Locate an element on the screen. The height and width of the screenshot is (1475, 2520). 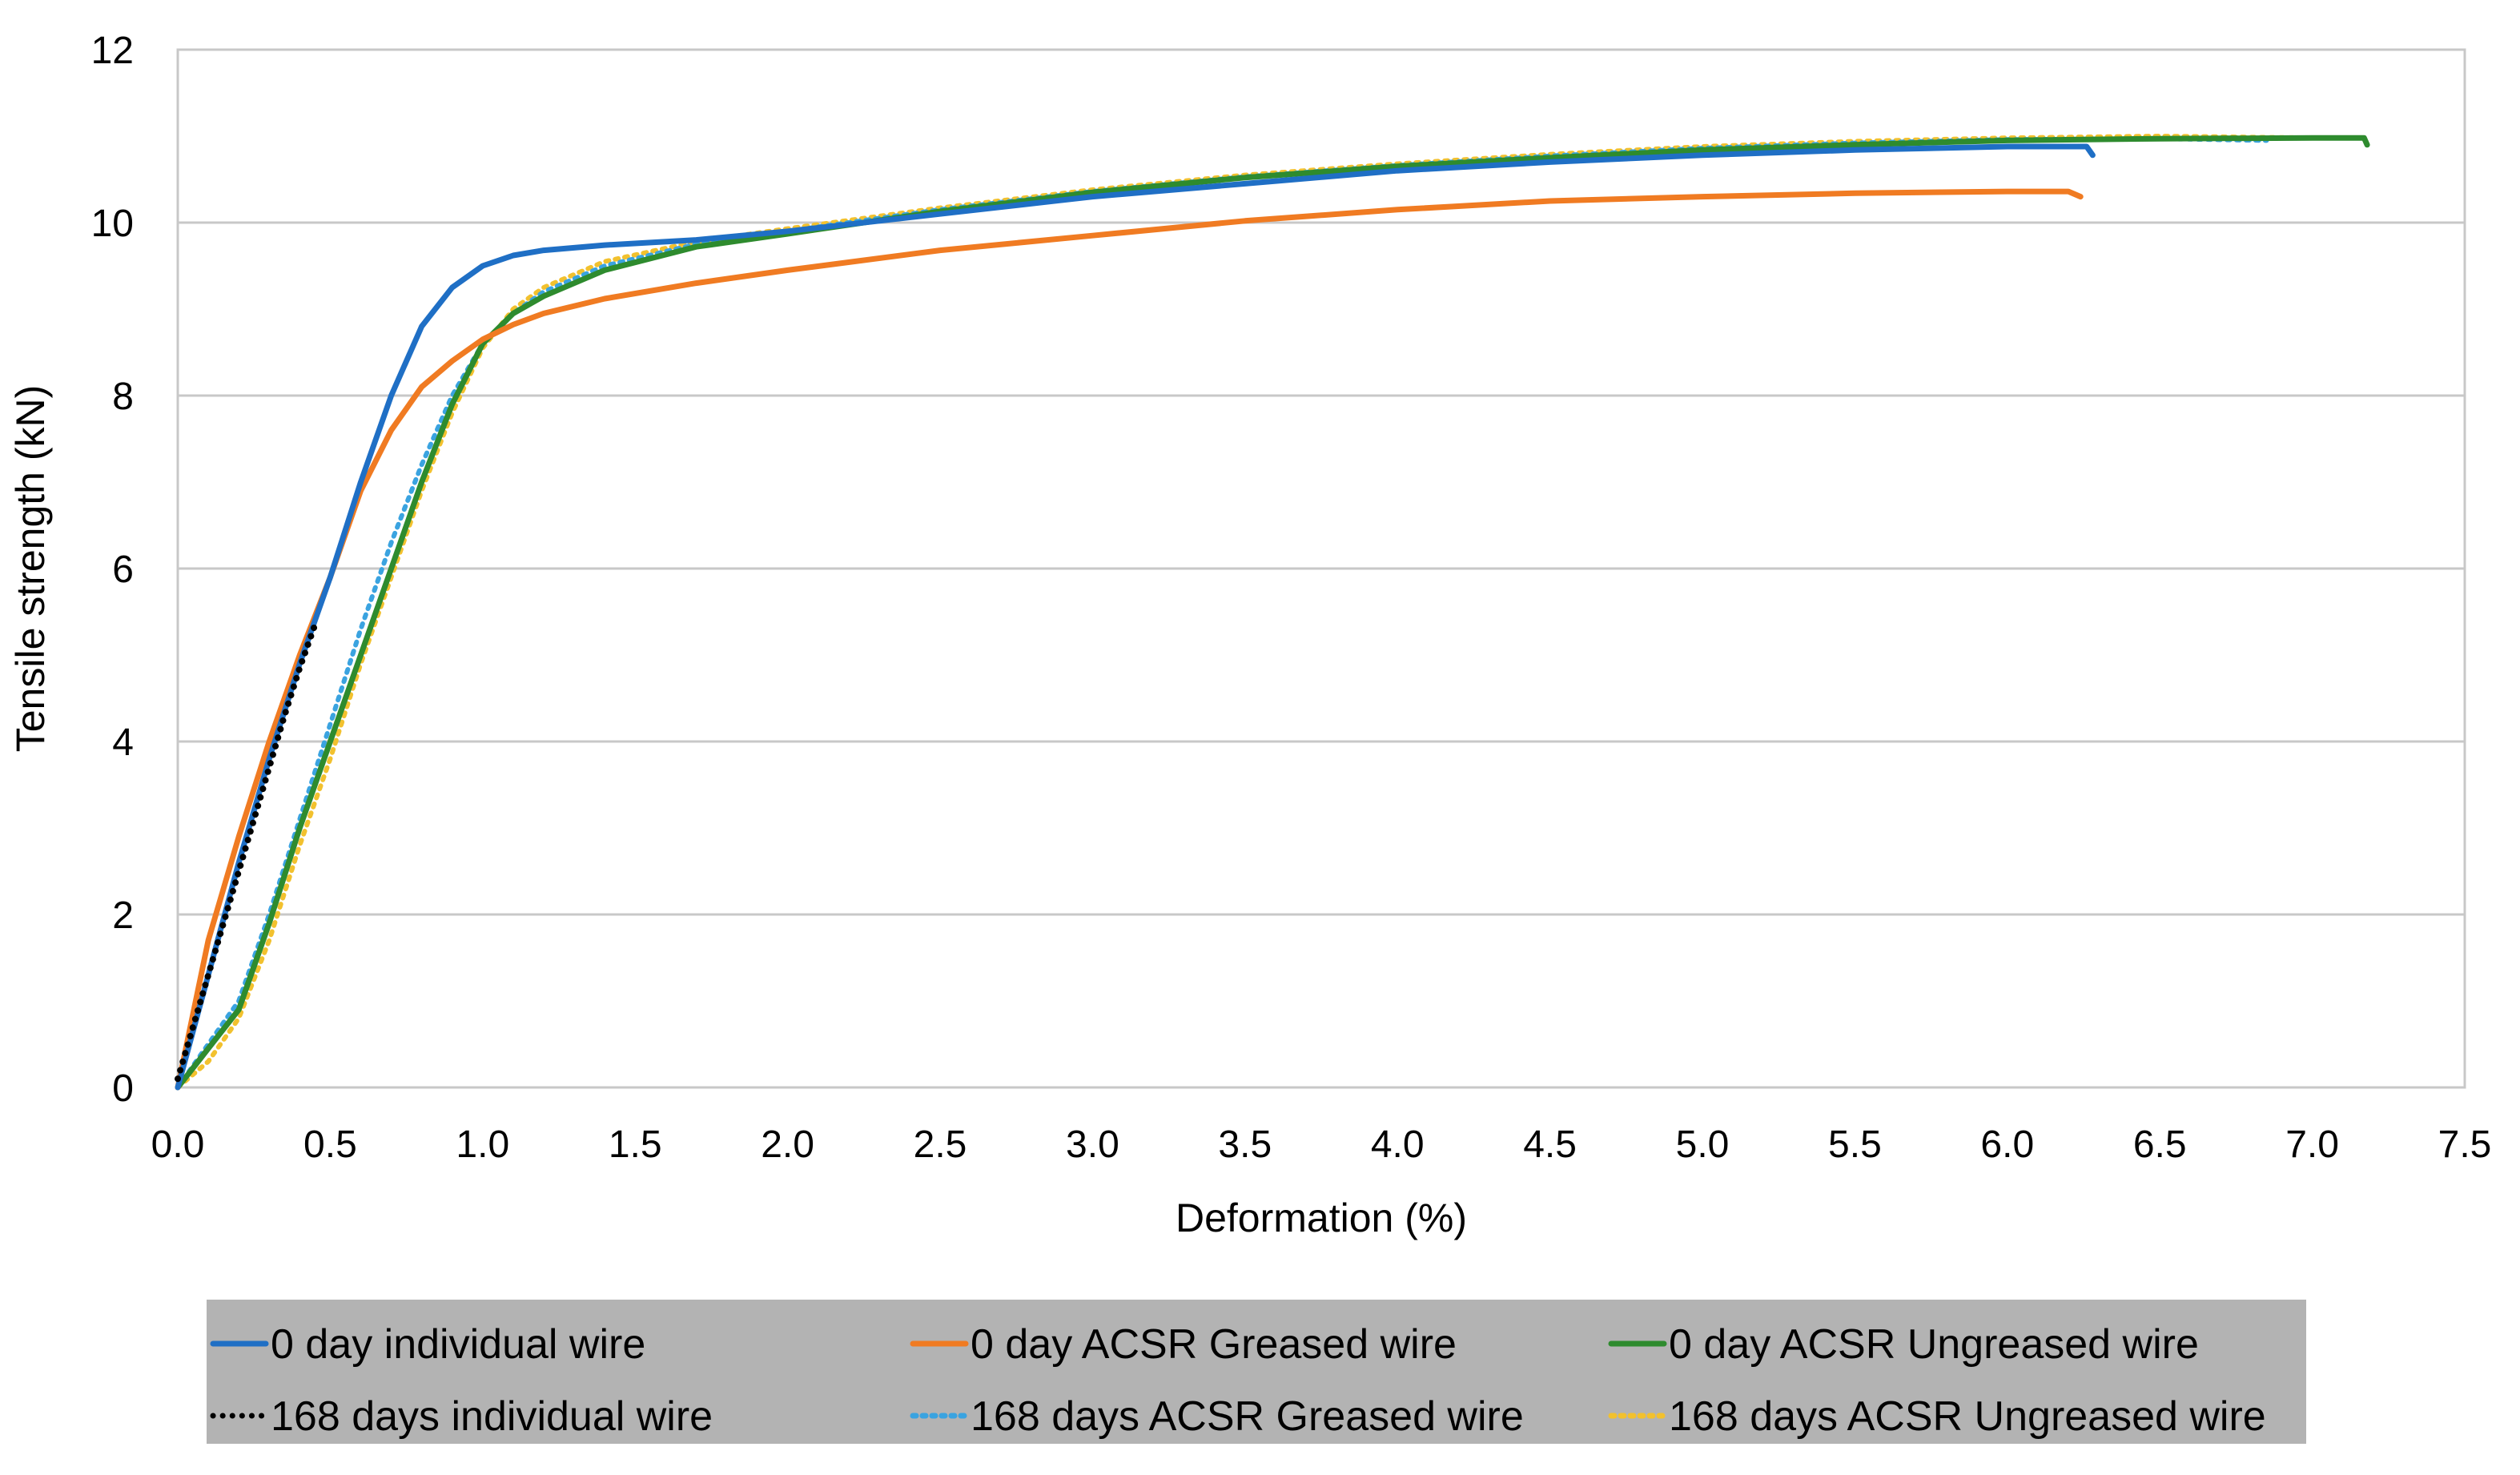
x-tick-label: 4.0 is located at coordinates (1398, 1145).